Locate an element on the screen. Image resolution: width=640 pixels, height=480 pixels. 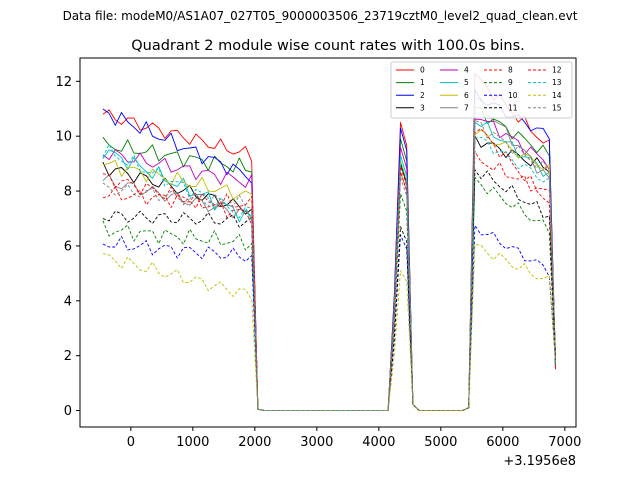
y-tick-label-8: 8 is located at coordinates (68, 192).